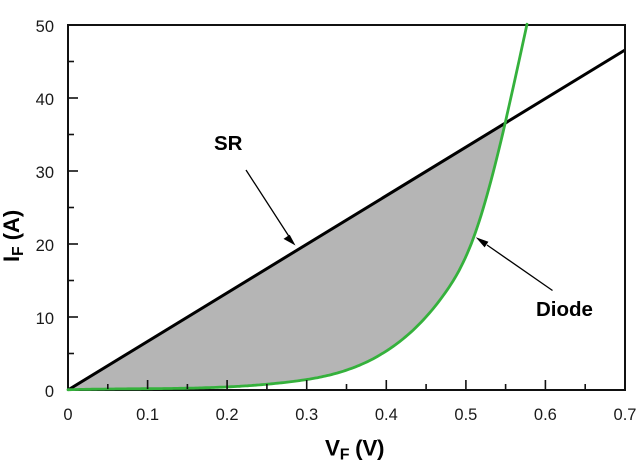 This screenshot has width=640, height=467. Describe the element at coordinates (386, 415) in the screenshot. I see `svg-text: 0.4` at that location.